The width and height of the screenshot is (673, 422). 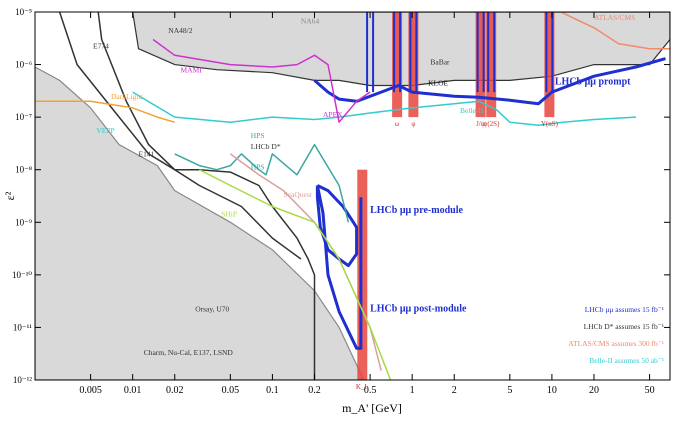 What do you see at coordinates (22, 380) in the screenshot?
I see `y-tick-label: 10⁻¹²` at bounding box center [22, 380].